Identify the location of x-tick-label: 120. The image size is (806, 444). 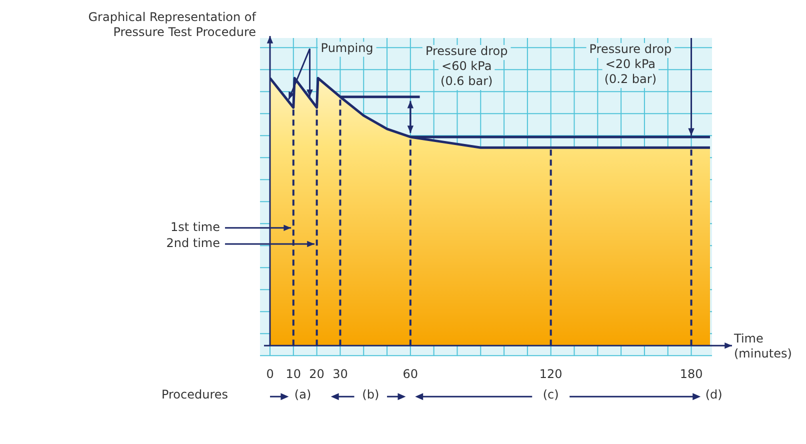
(550, 373).